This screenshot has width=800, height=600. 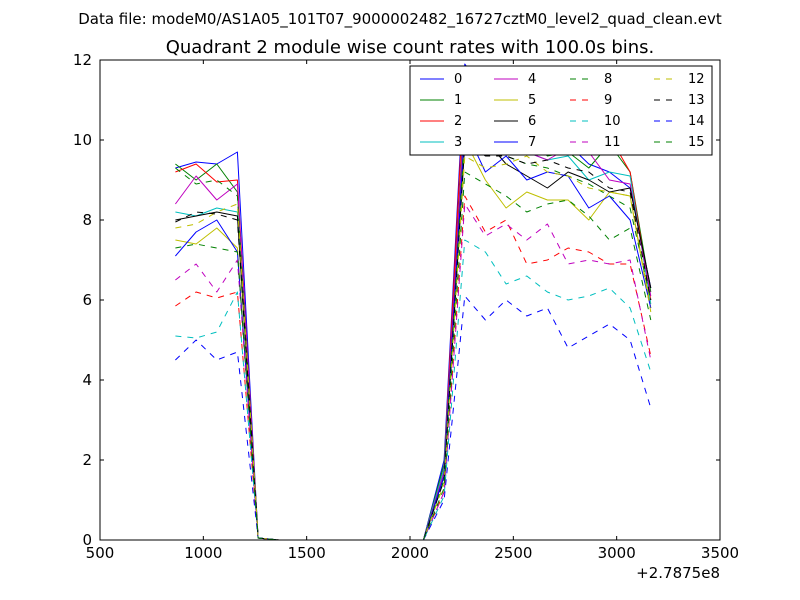 I want to click on legend-box, so click(x=561, y=110).